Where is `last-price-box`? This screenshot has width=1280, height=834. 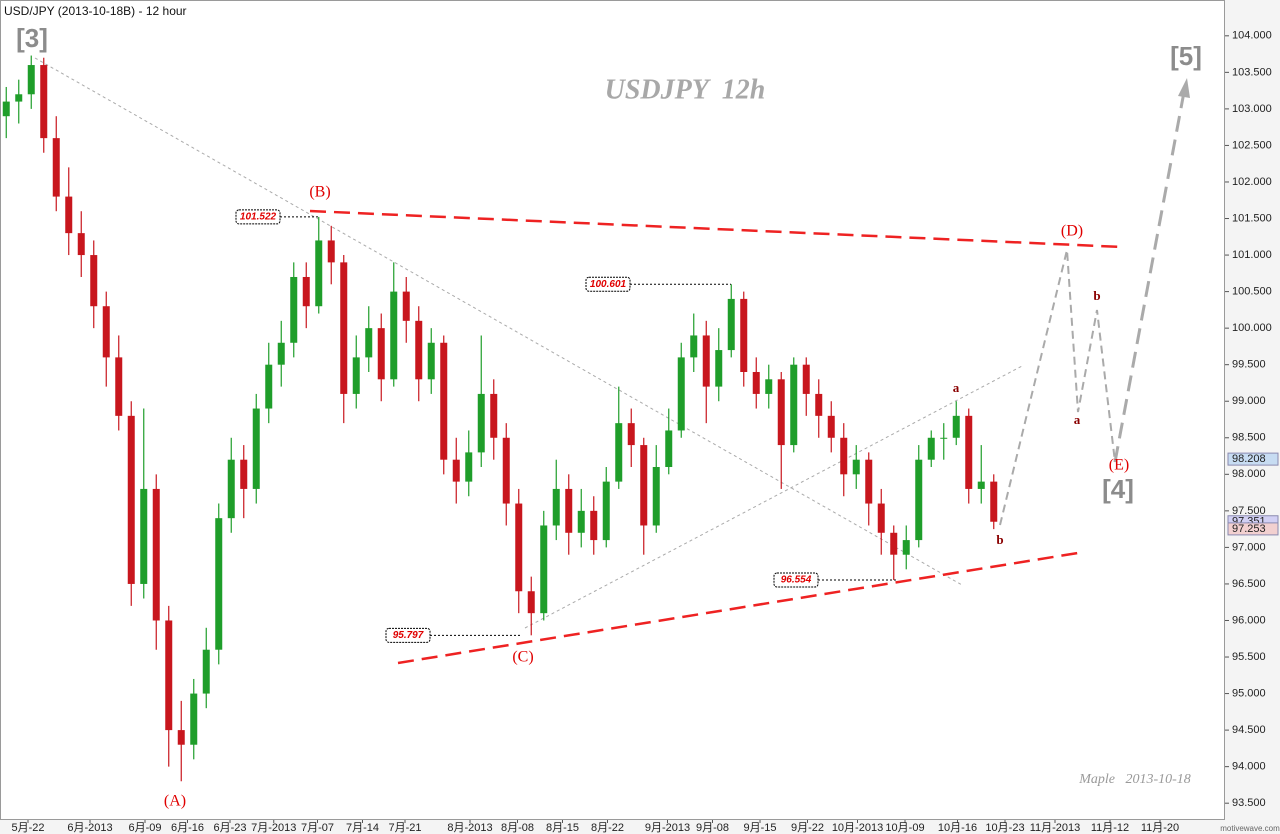 last-price-box is located at coordinates (1253, 459).